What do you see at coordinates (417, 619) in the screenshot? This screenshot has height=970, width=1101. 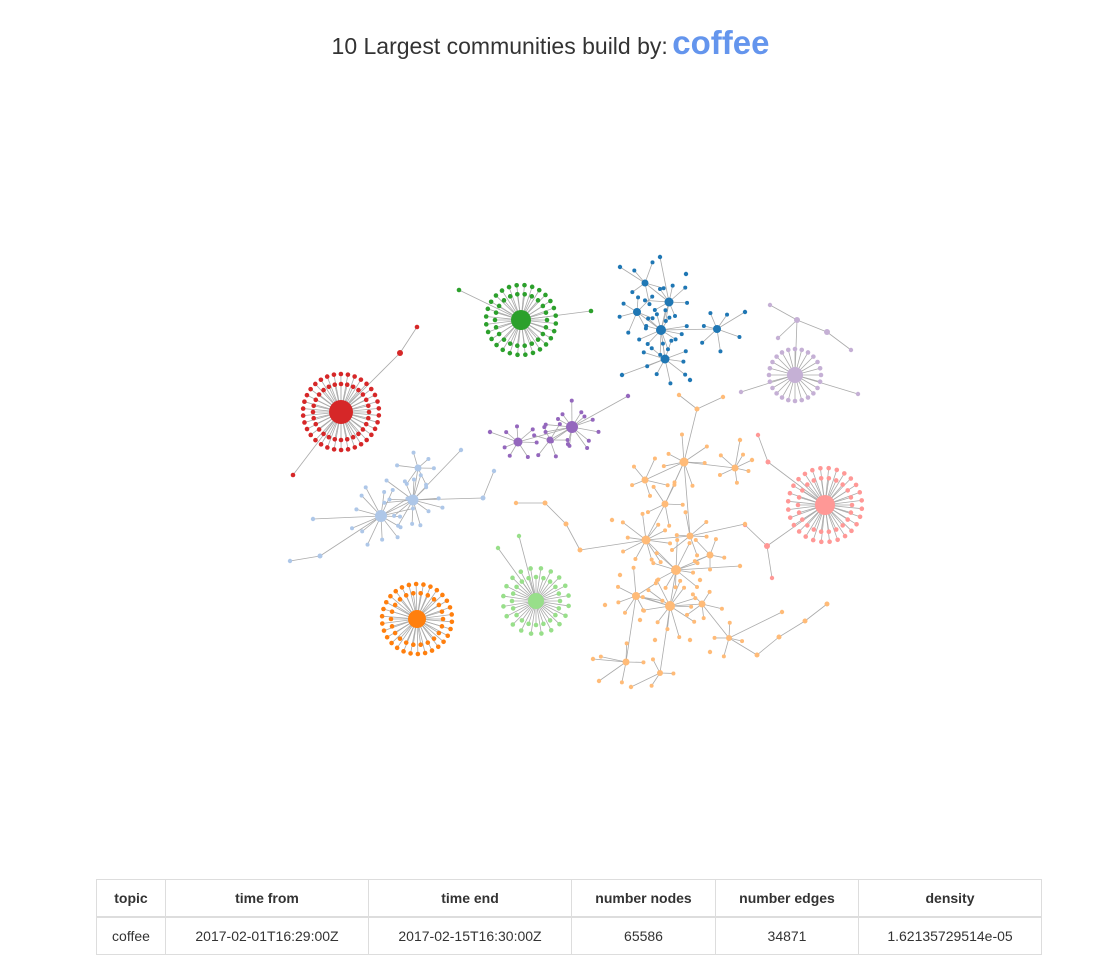 I see `orange-hub-node` at bounding box center [417, 619].